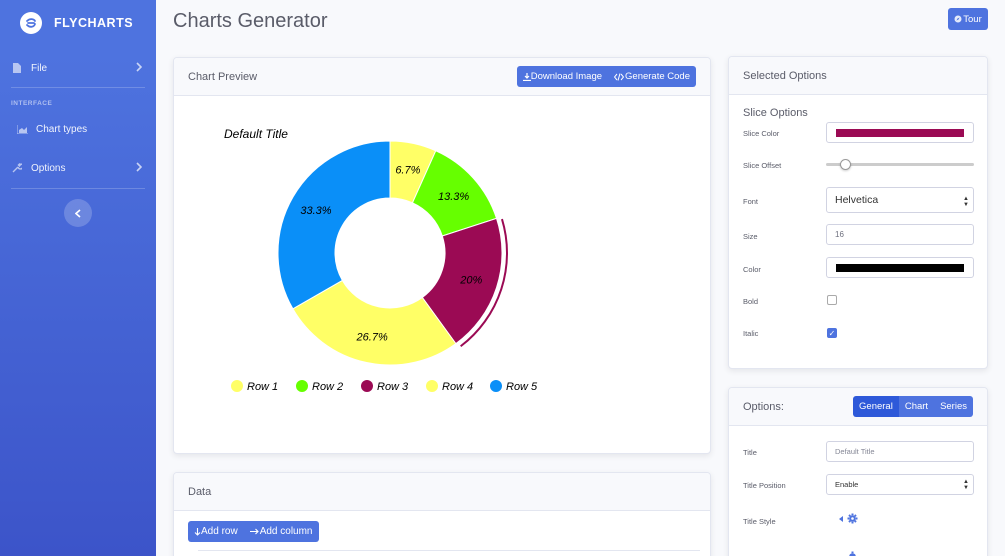 This screenshot has width=1005, height=556. I want to click on data-actions: Add row Add column, so click(253, 531).